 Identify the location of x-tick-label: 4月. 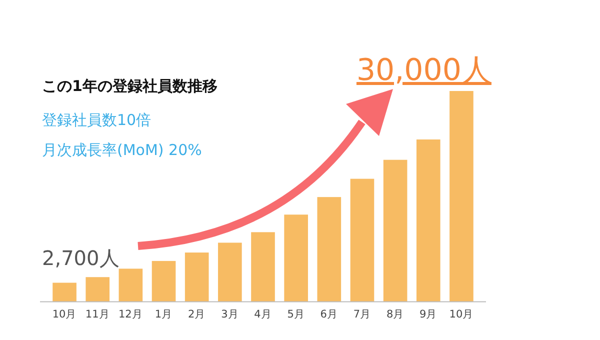
(263, 314).